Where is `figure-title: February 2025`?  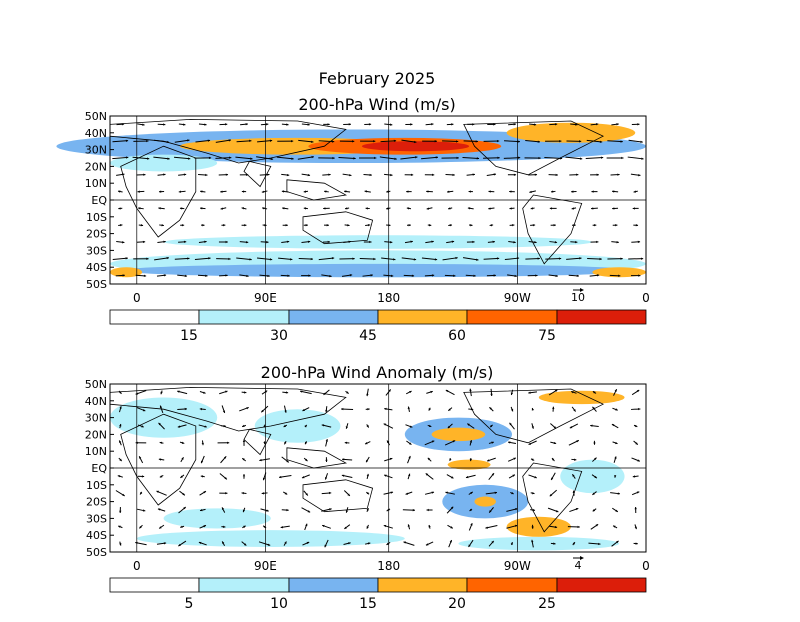 figure-title: February 2025 is located at coordinates (377, 78).